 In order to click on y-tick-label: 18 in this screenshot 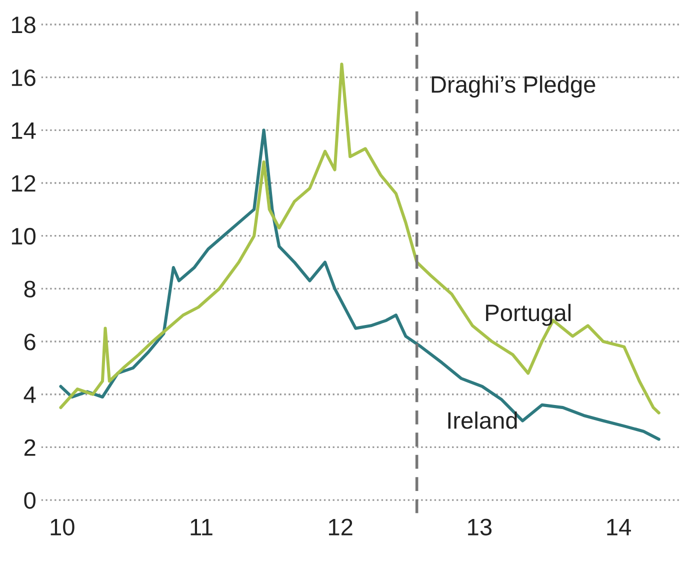, I will do `click(24, 25)`.